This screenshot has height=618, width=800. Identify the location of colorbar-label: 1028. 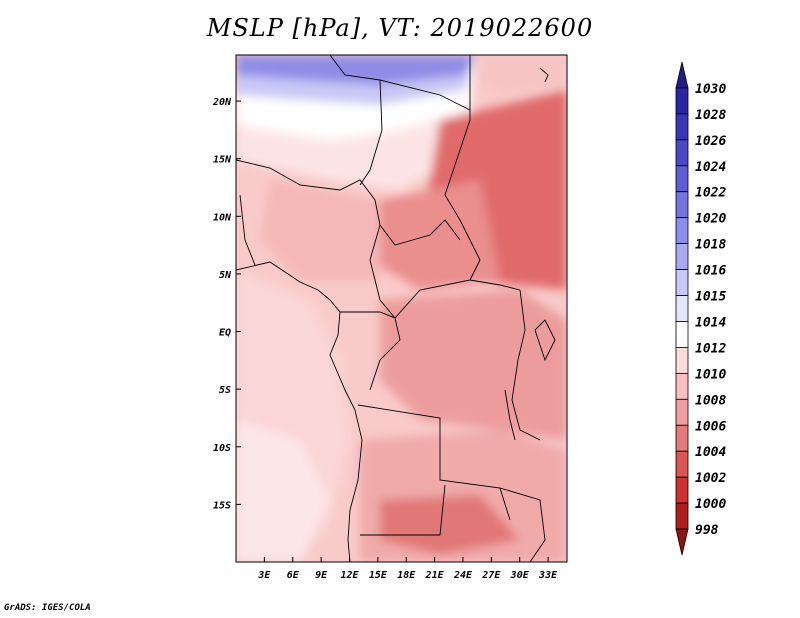
(710, 115).